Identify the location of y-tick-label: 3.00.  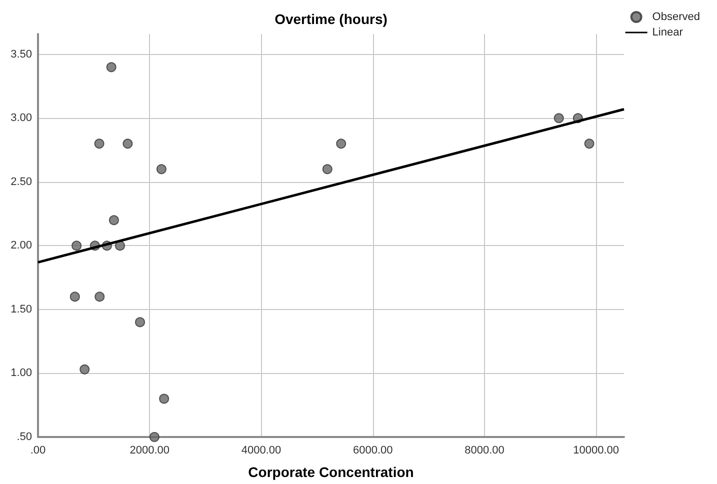
(21, 118).